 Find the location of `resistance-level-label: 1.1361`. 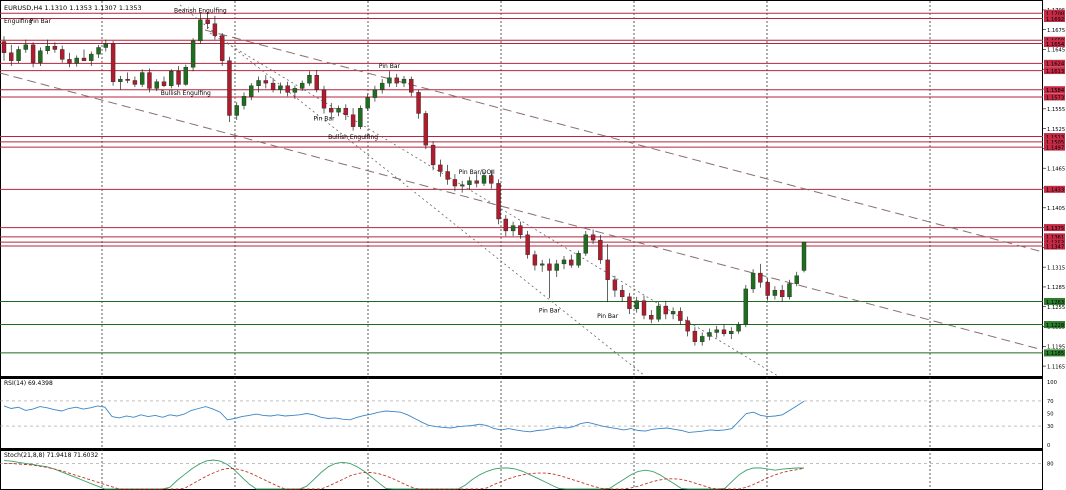

resistance-level-label: 1.1361 is located at coordinates (1055, 238).